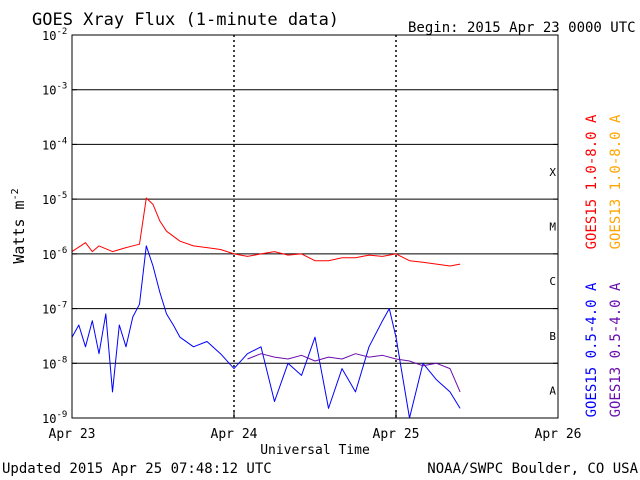 The image size is (640, 480). Describe the element at coordinates (315, 427) in the screenshot. I see `x-tick-labels: Apr 23 Apr 24 Apr 25 Apr 26` at that location.